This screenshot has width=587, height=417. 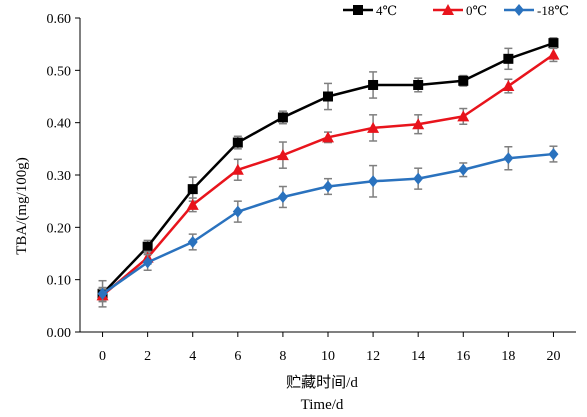 What do you see at coordinates (59, 281) in the screenshot?
I see `y-tick-label: 0.10` at bounding box center [59, 281].